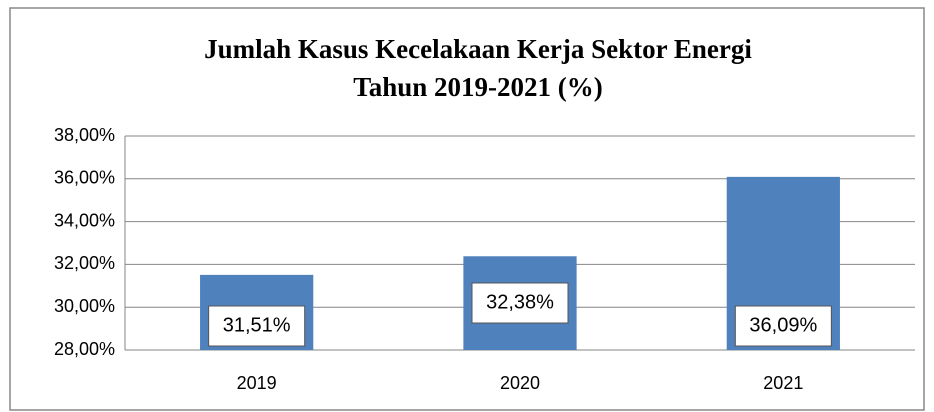  I want to click on data-label: 36,09%, so click(783, 325).